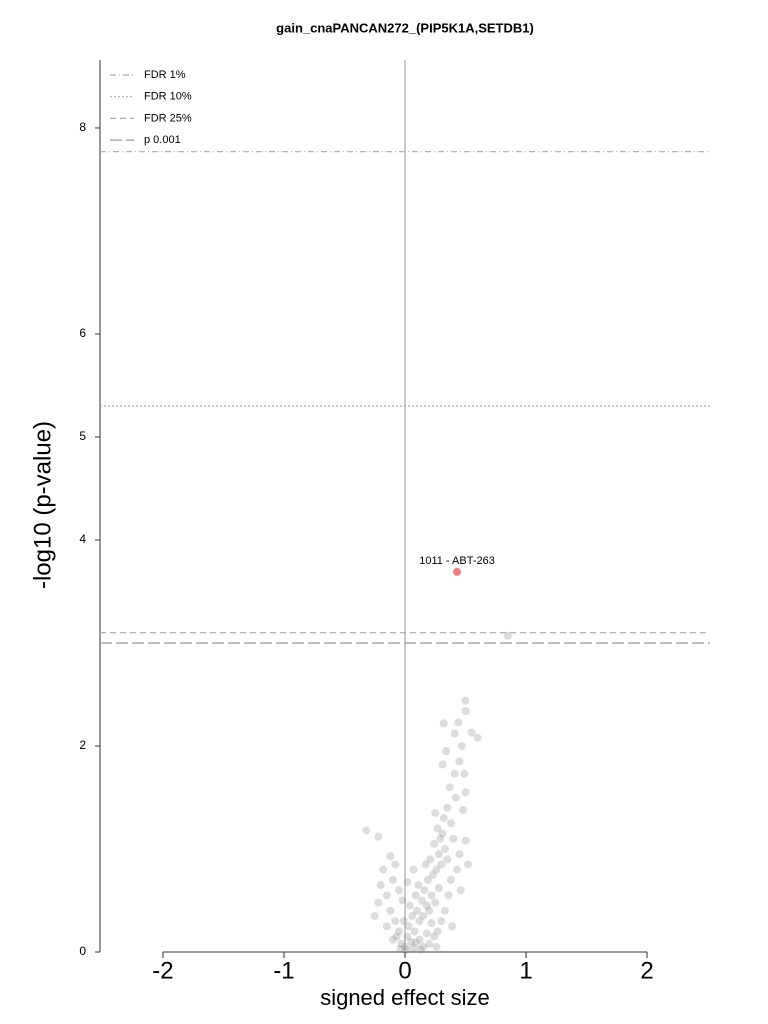  I want to click on x-tick-label: -1, so click(283, 970).